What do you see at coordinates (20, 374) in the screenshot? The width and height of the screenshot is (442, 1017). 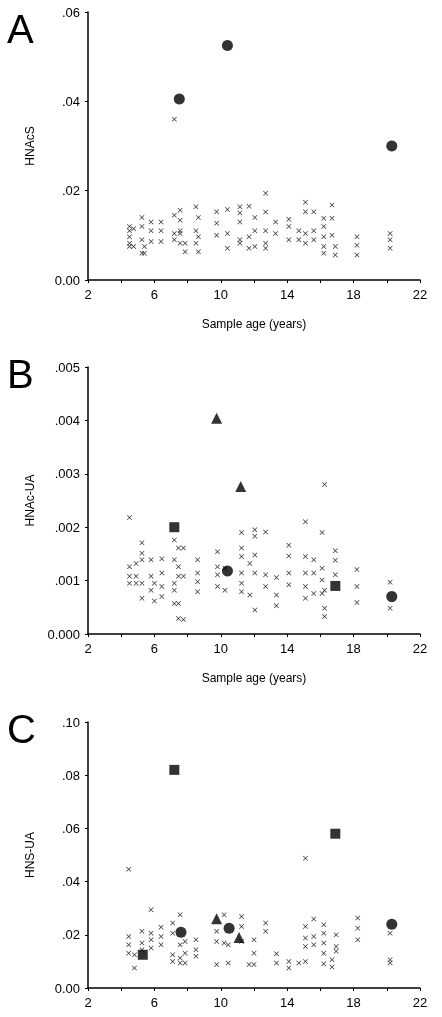 I see `chart-title: B` at bounding box center [20, 374].